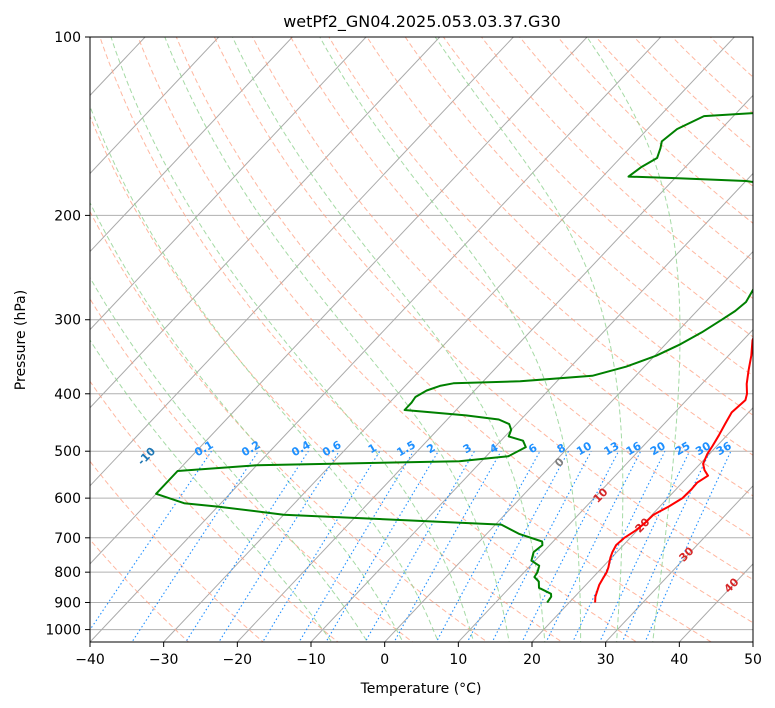  Describe the element at coordinates (67, 573) in the screenshot. I see `y-tick-label: 800` at that location.